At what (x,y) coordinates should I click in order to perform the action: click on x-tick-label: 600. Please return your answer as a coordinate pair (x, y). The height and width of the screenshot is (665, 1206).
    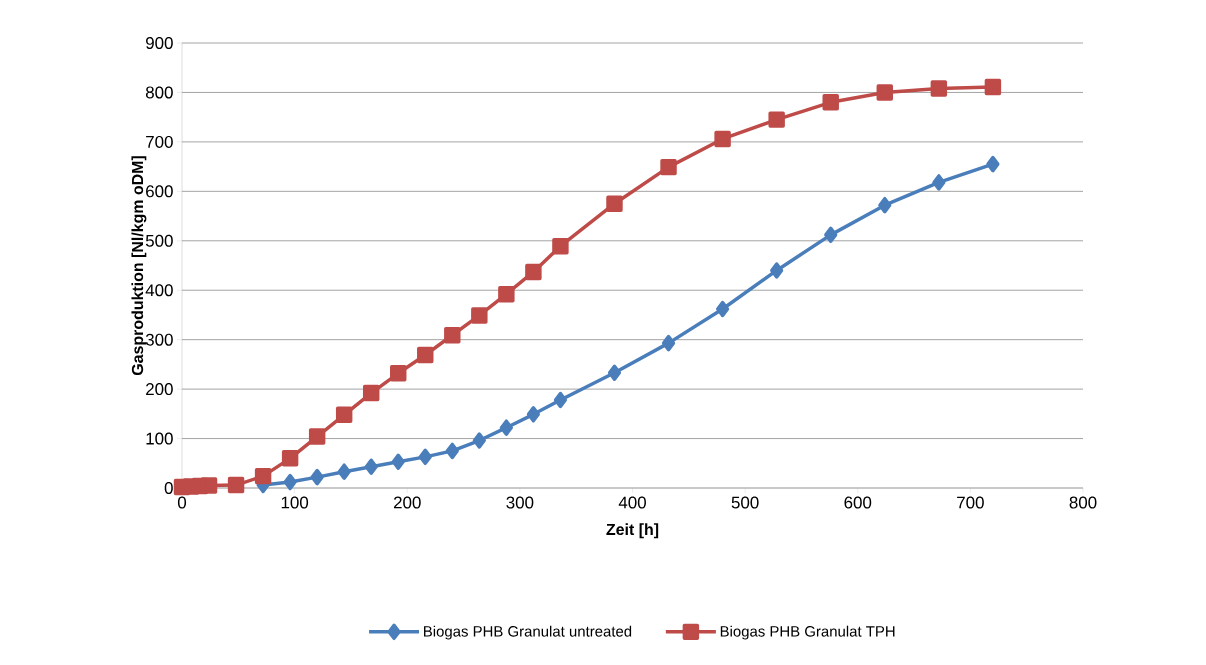
    Looking at the image, I should click on (858, 502).